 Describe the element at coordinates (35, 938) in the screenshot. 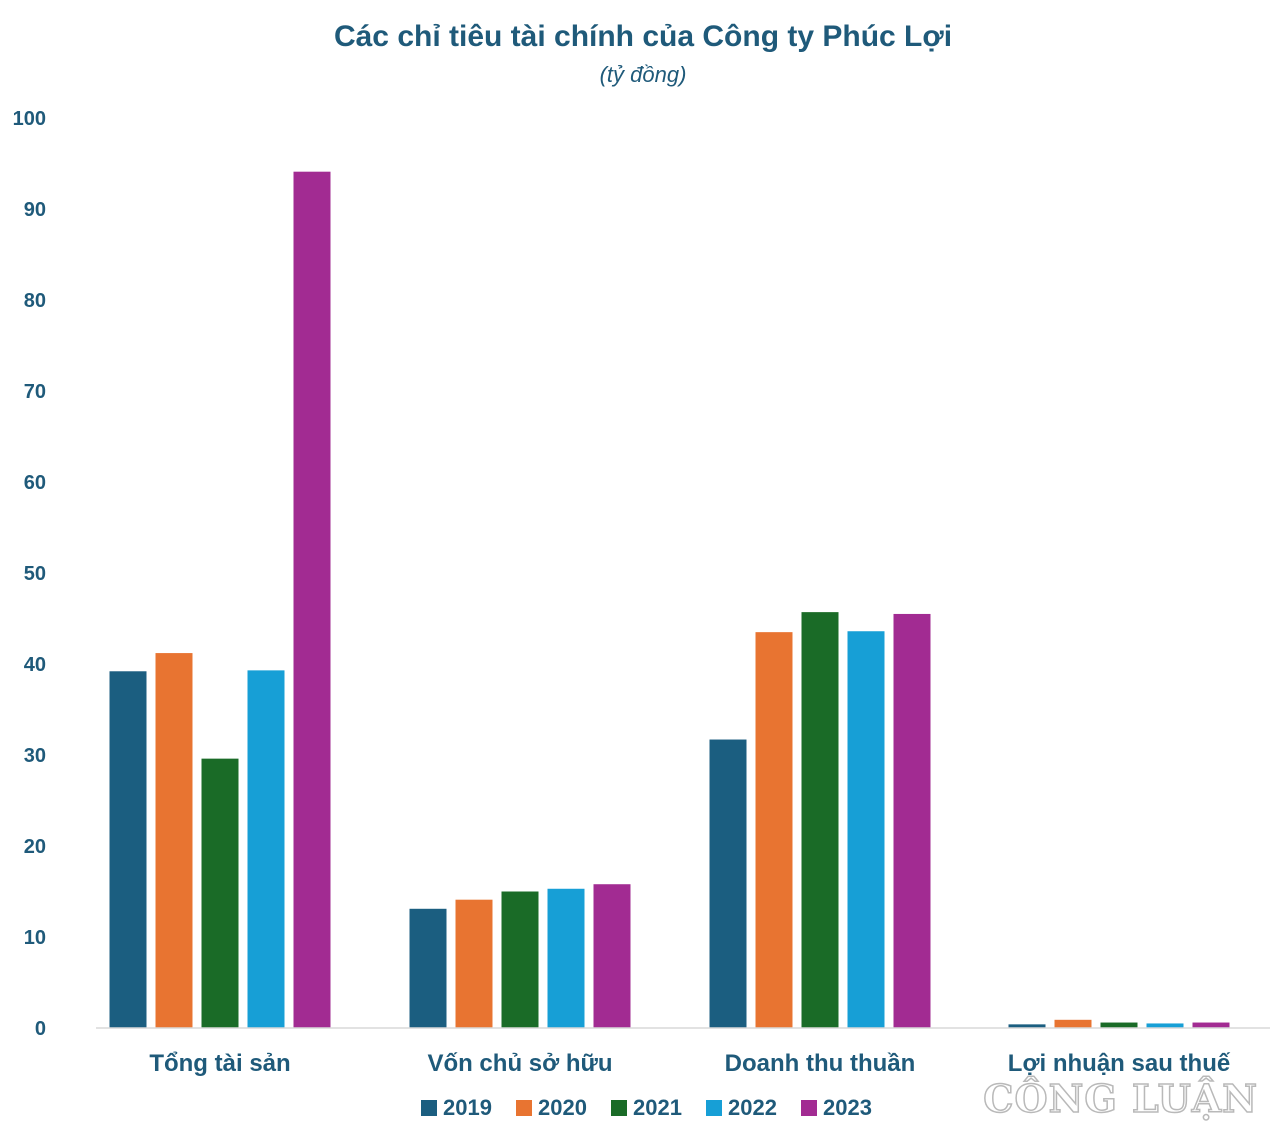

I see `y-tick-label: 10` at that location.